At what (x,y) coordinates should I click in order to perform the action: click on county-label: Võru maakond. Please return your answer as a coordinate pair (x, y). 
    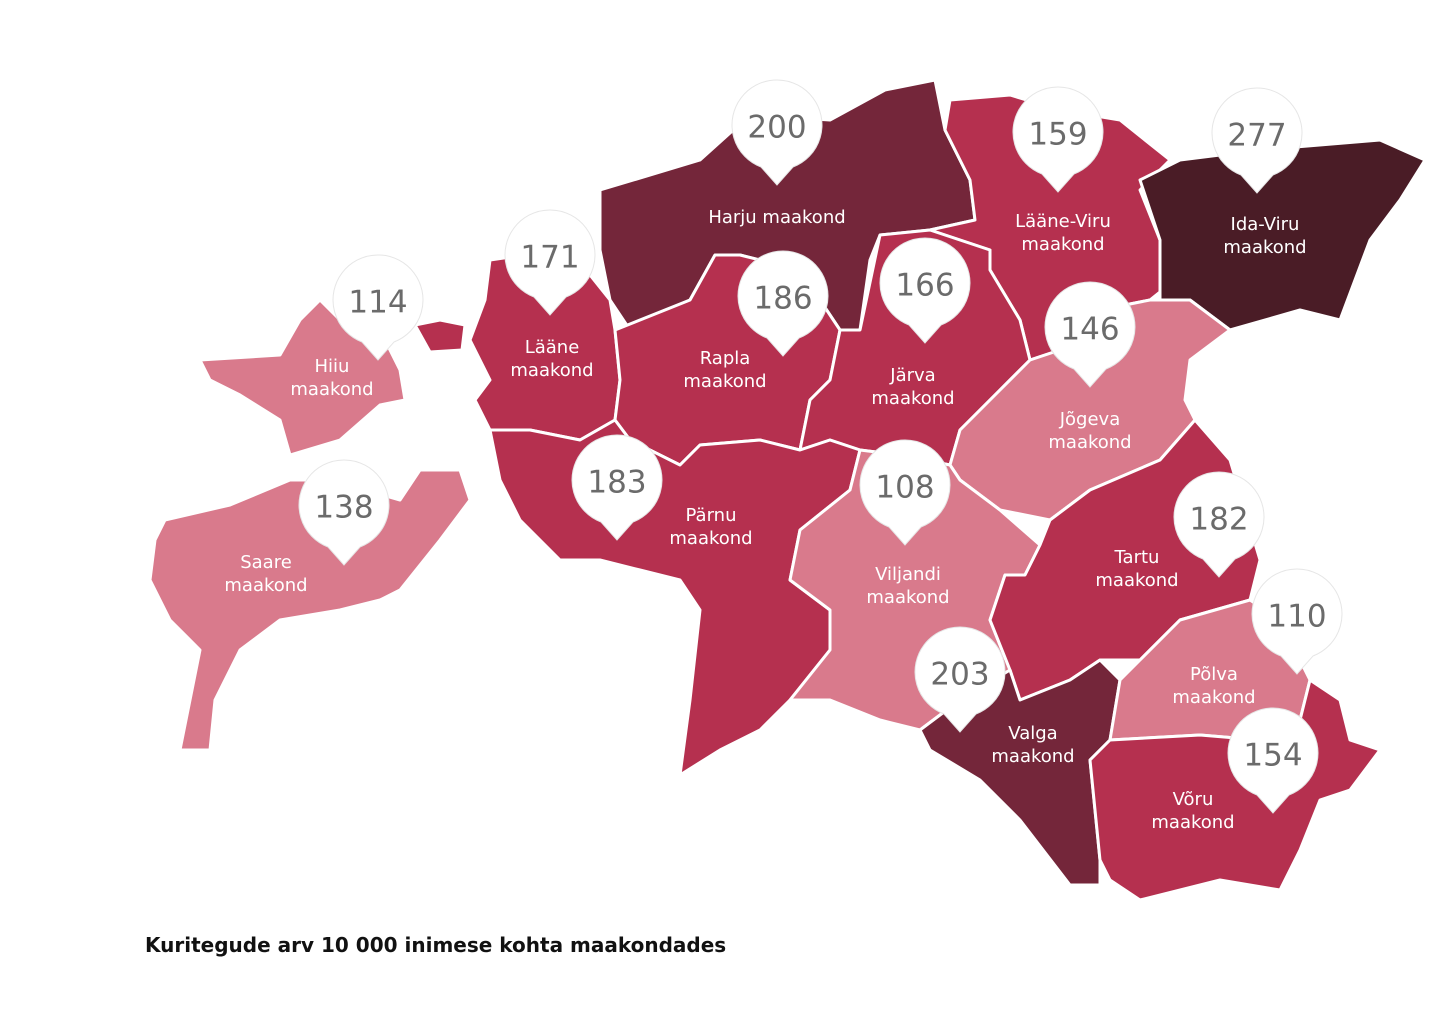
    Looking at the image, I should click on (1193, 811).